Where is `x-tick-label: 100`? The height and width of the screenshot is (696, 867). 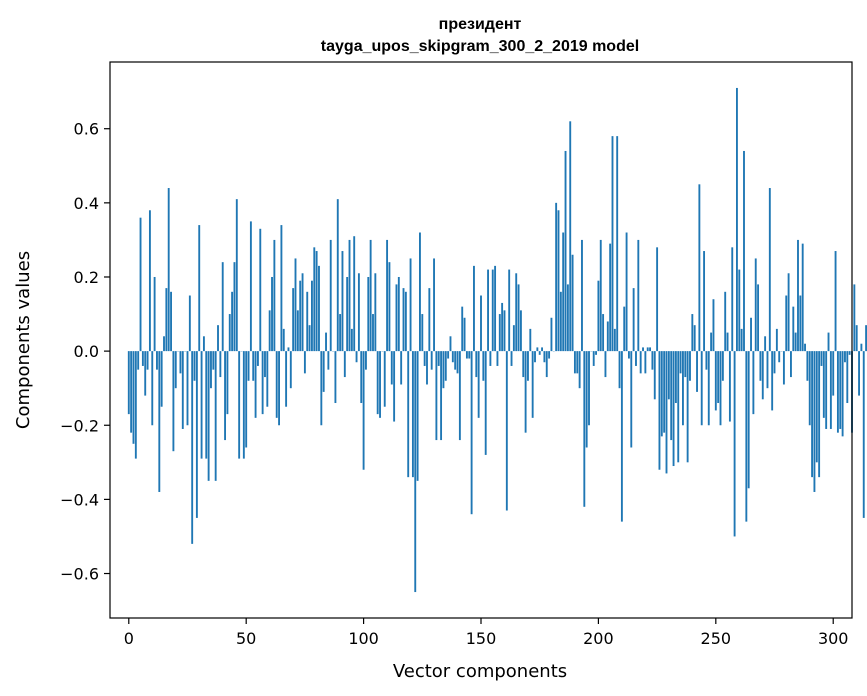
x-tick-label: 100 is located at coordinates (363, 638).